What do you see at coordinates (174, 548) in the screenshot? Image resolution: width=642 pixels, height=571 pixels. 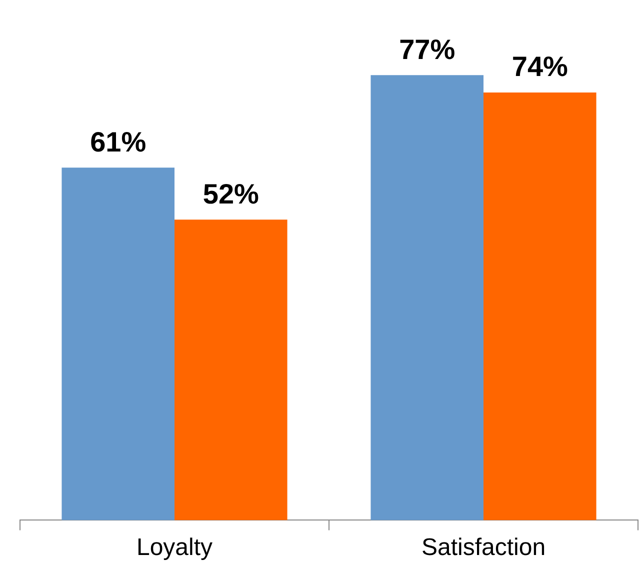 I see `x-tick-label: Loyalty` at bounding box center [174, 548].